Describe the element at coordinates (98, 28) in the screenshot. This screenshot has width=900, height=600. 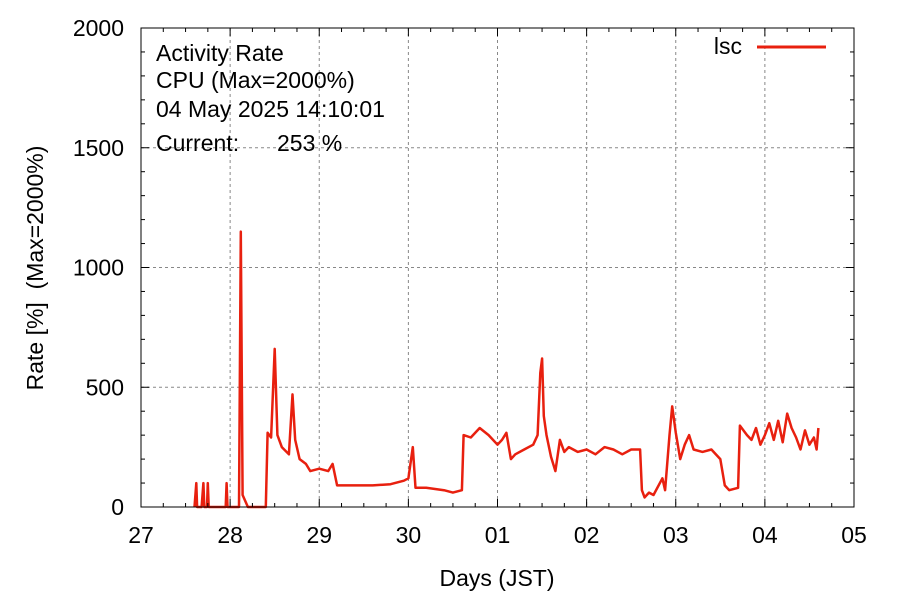
I see `y-tick-label: 2000` at that location.